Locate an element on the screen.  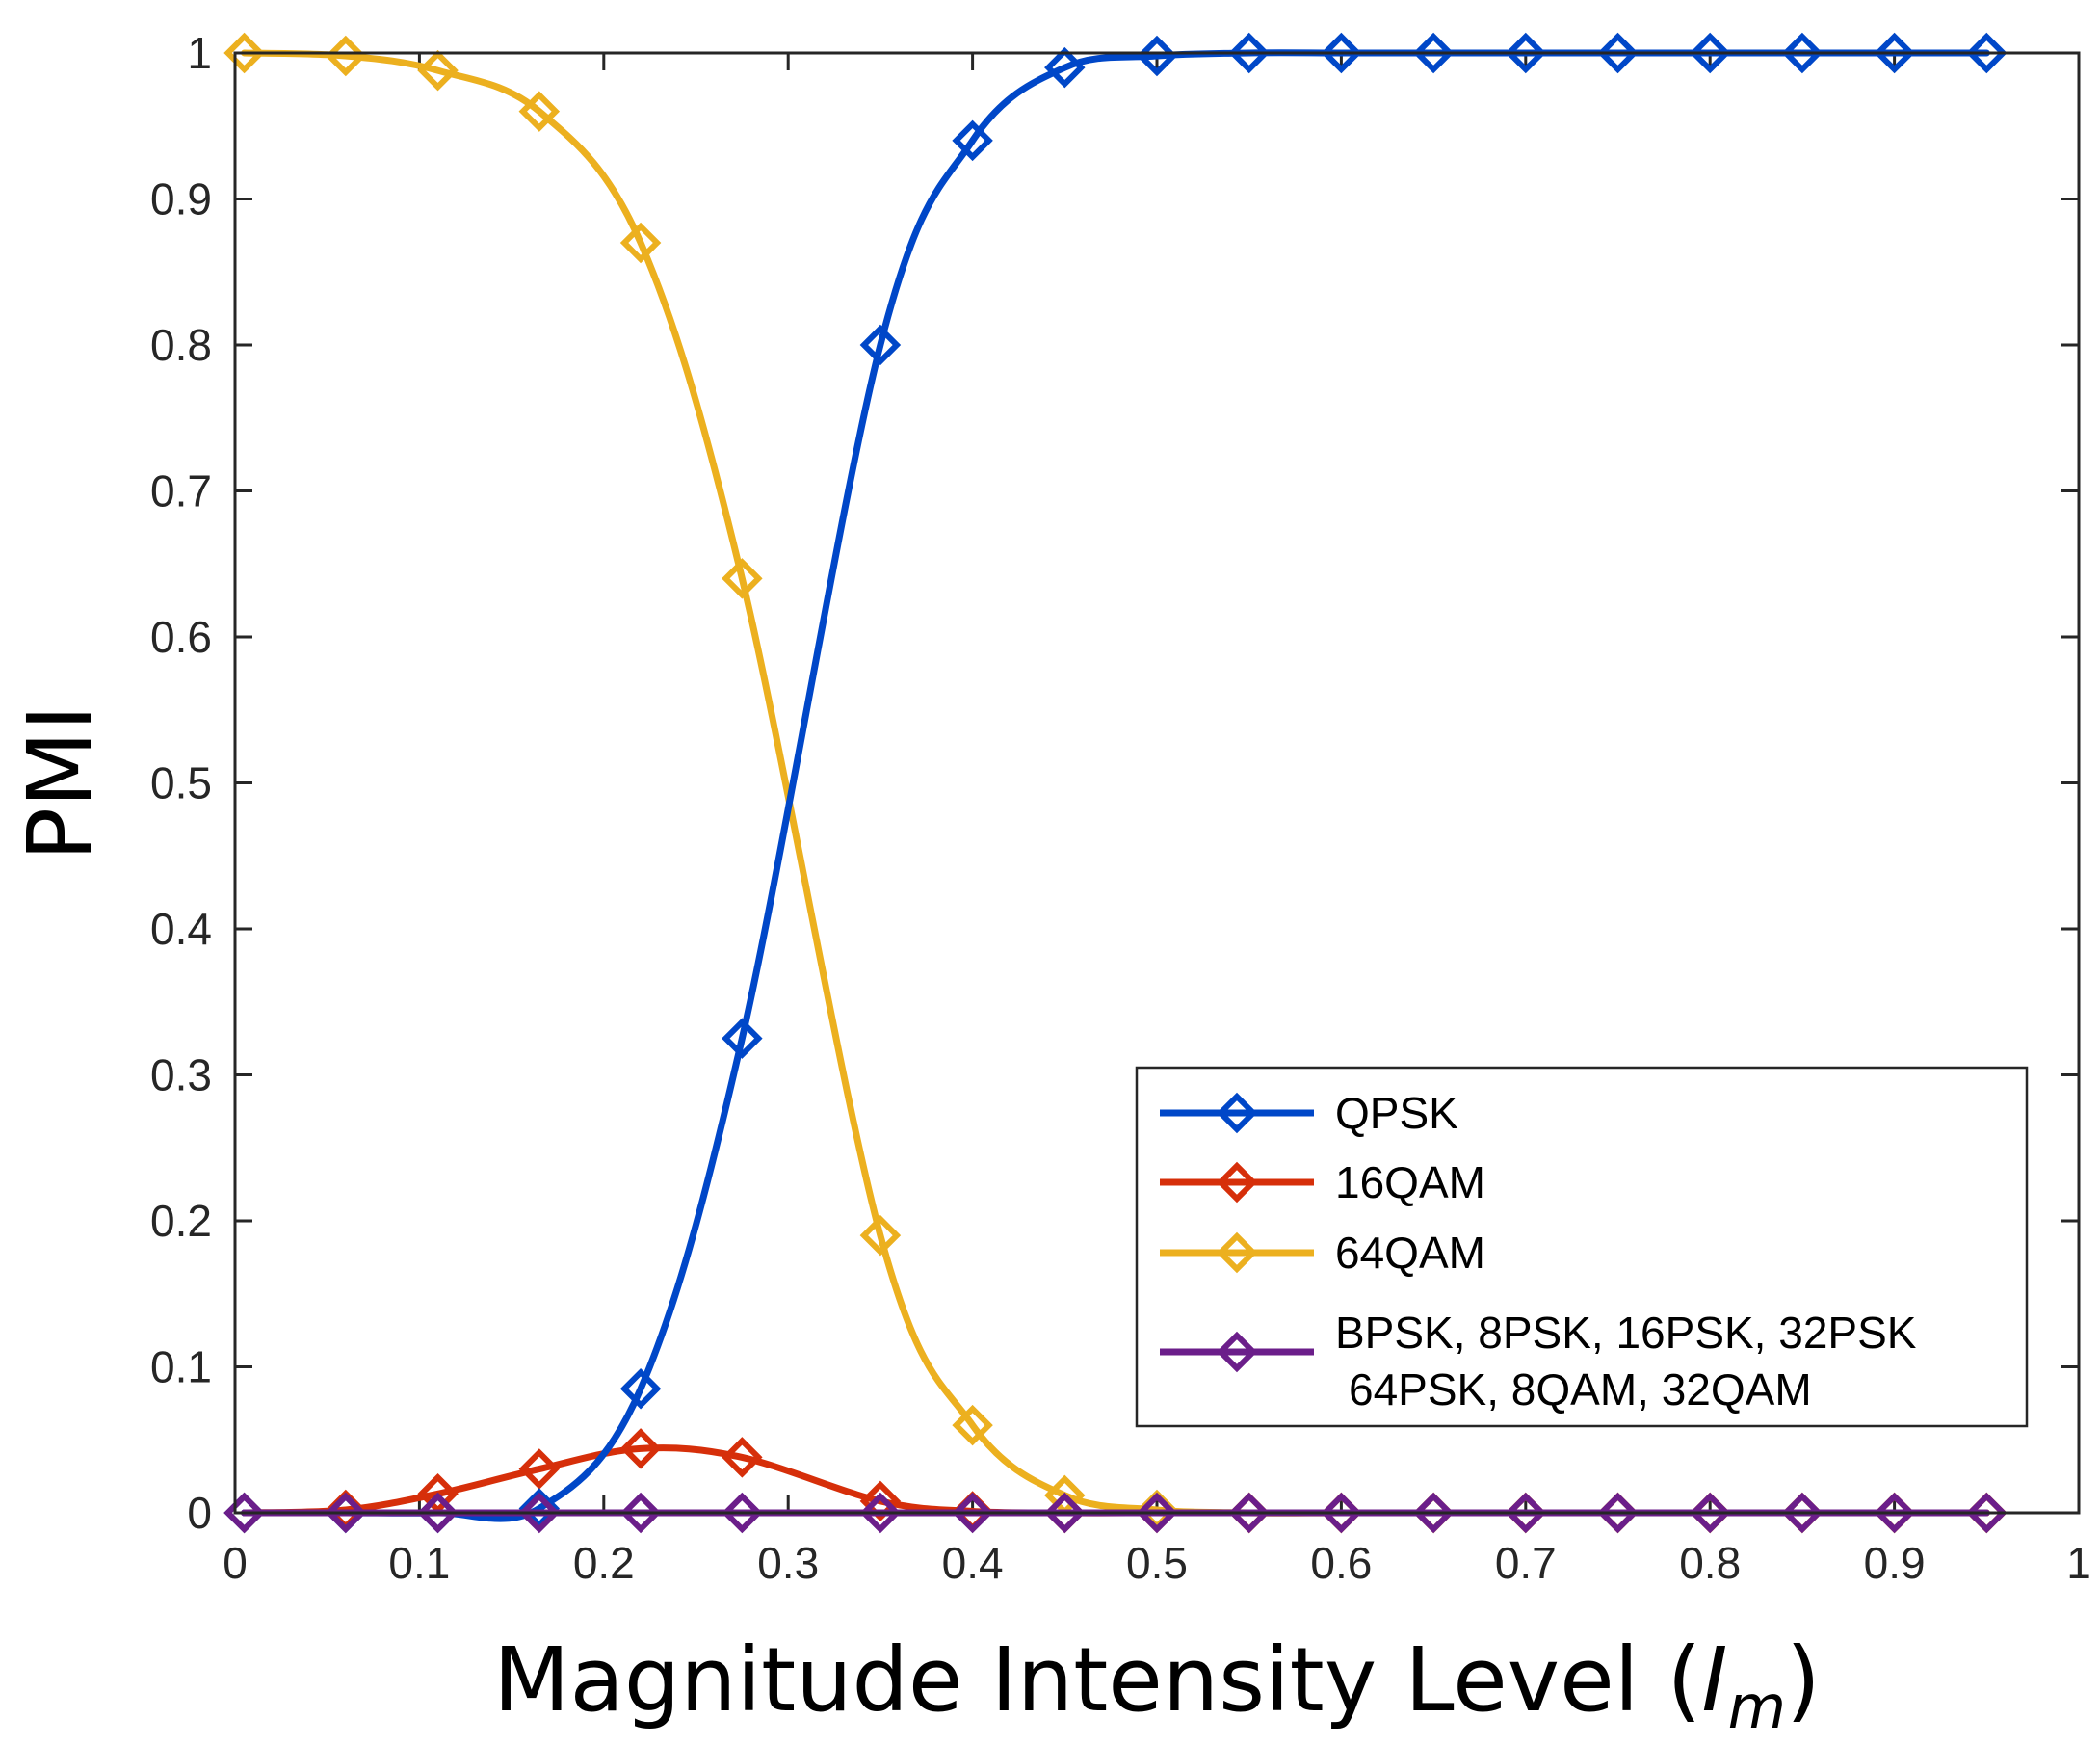
x-tick-labels: 0 0.1 0.2 0.3 0.4 0.5 0.6 0.7 0.8 0.9 1 is located at coordinates (1157, 1563).